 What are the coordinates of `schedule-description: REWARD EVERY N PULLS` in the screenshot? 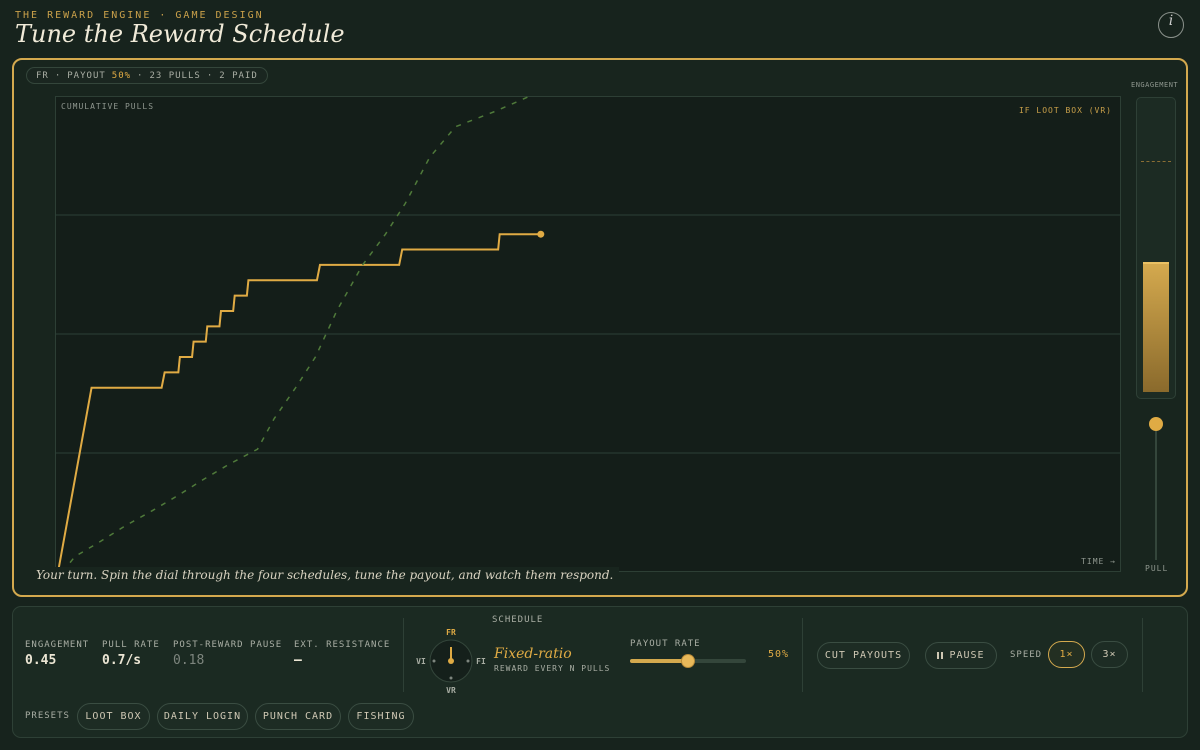 It's located at (552, 668).